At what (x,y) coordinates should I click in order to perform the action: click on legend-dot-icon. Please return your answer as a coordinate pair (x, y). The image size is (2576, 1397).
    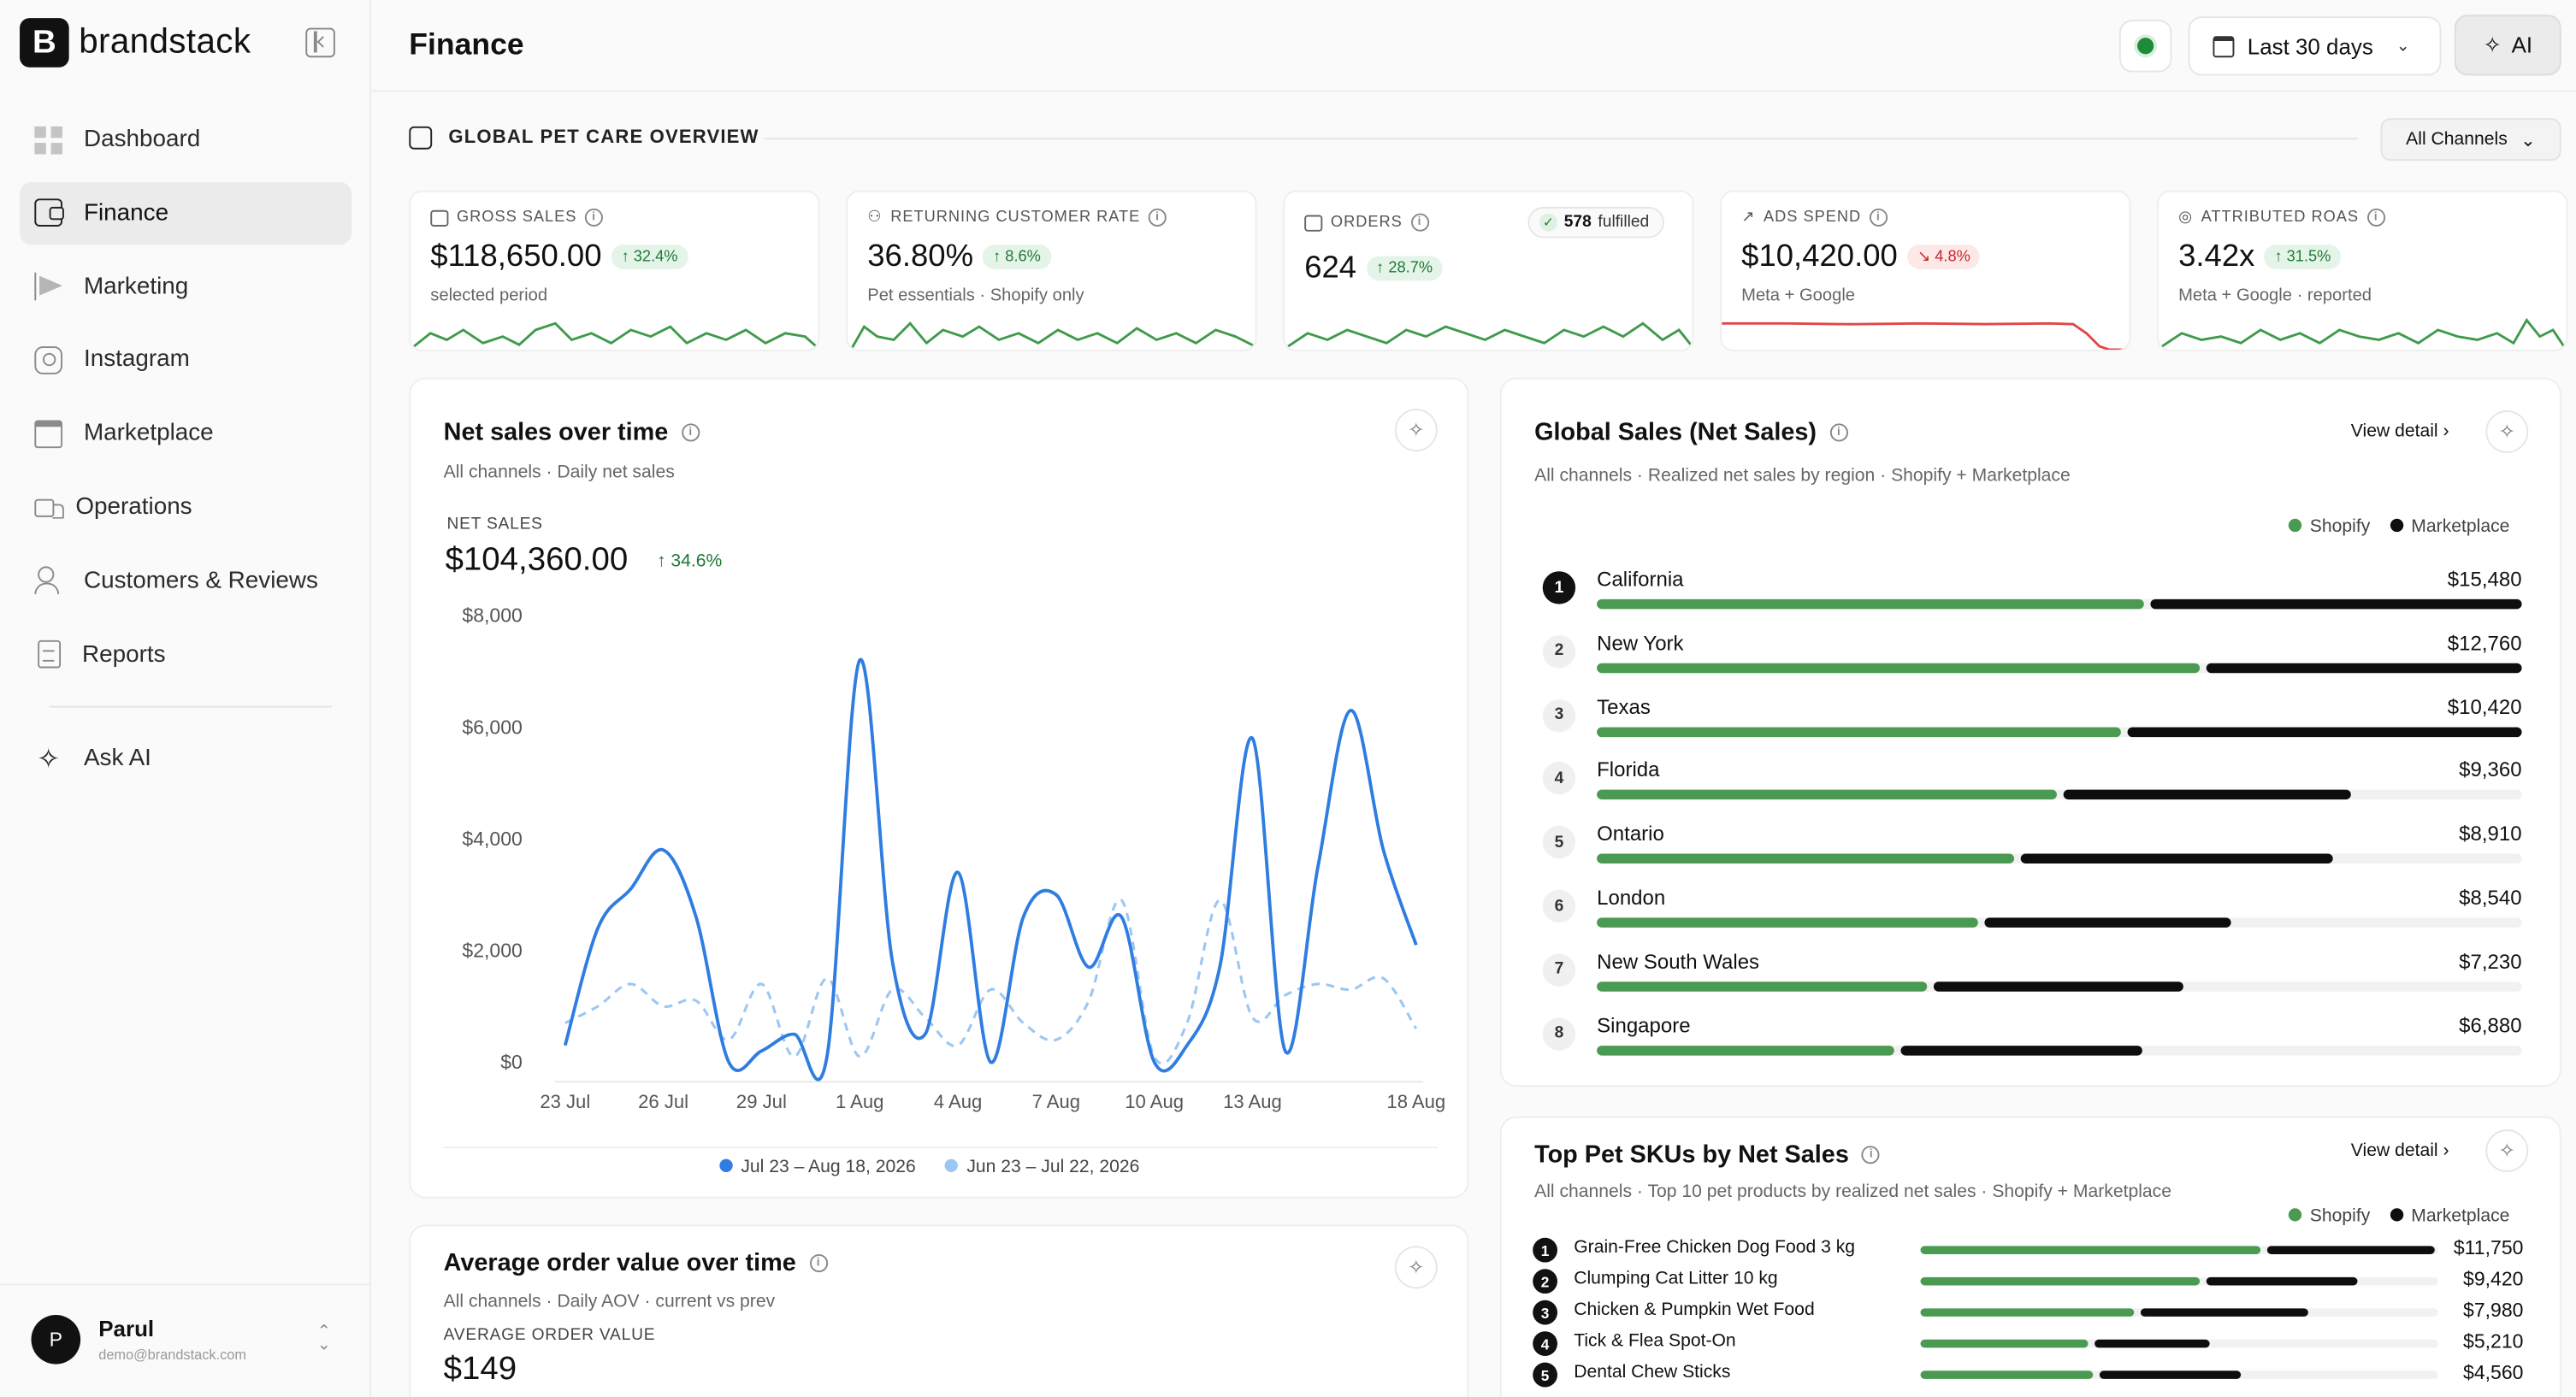
    Looking at the image, I should click on (2295, 1215).